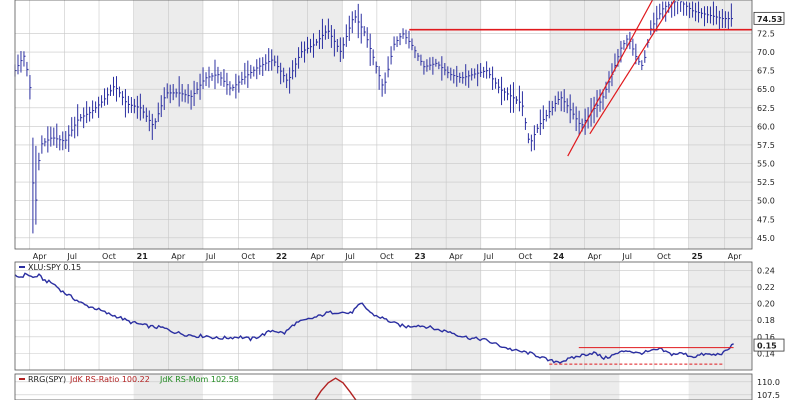 The height and width of the screenshot is (400, 800). I want to click on rrg-panel: 107.5 110.0, so click(397, 386).